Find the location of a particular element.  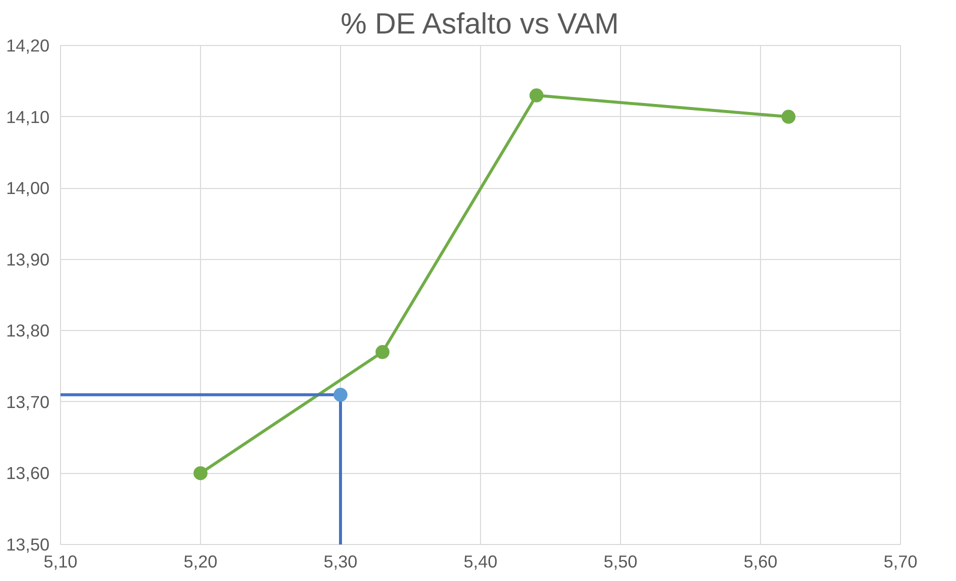

x-tick-label: 5,10 is located at coordinates (61, 562).